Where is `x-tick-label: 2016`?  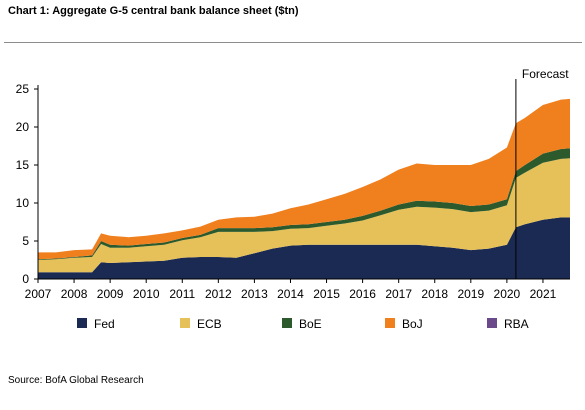 x-tick-label: 2016 is located at coordinates (362, 294).